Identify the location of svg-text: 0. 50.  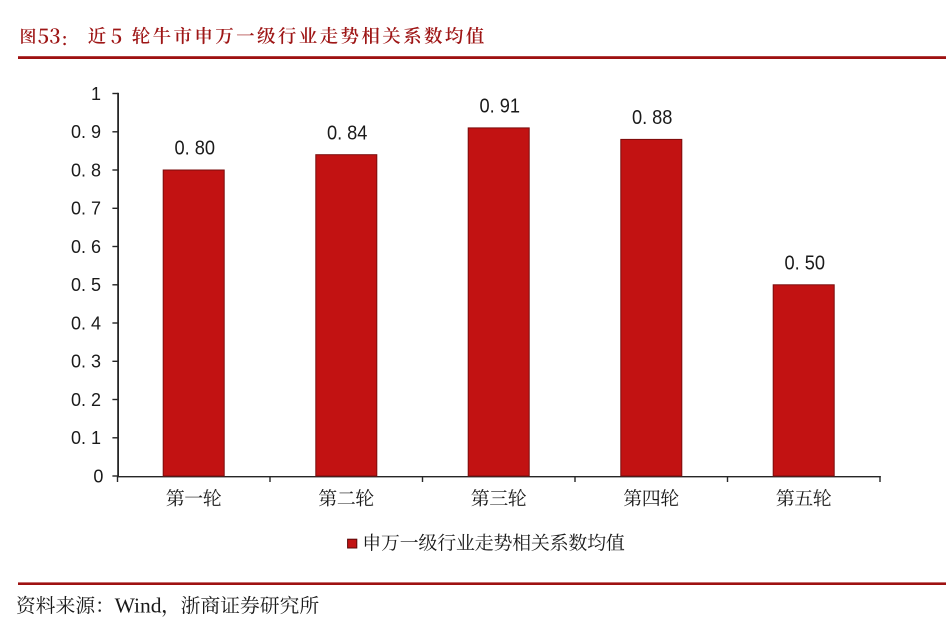
(805, 263).